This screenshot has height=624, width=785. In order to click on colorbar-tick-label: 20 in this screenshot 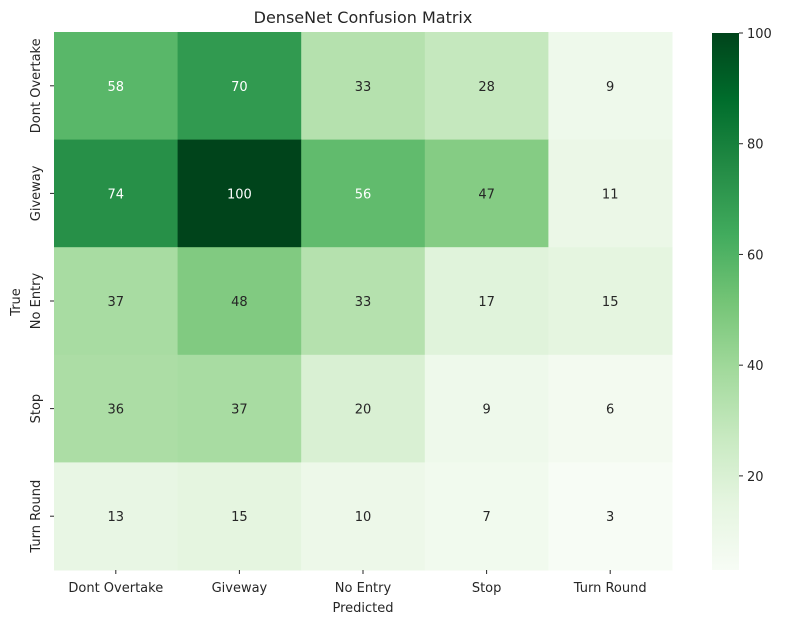, I will do `click(755, 477)`.